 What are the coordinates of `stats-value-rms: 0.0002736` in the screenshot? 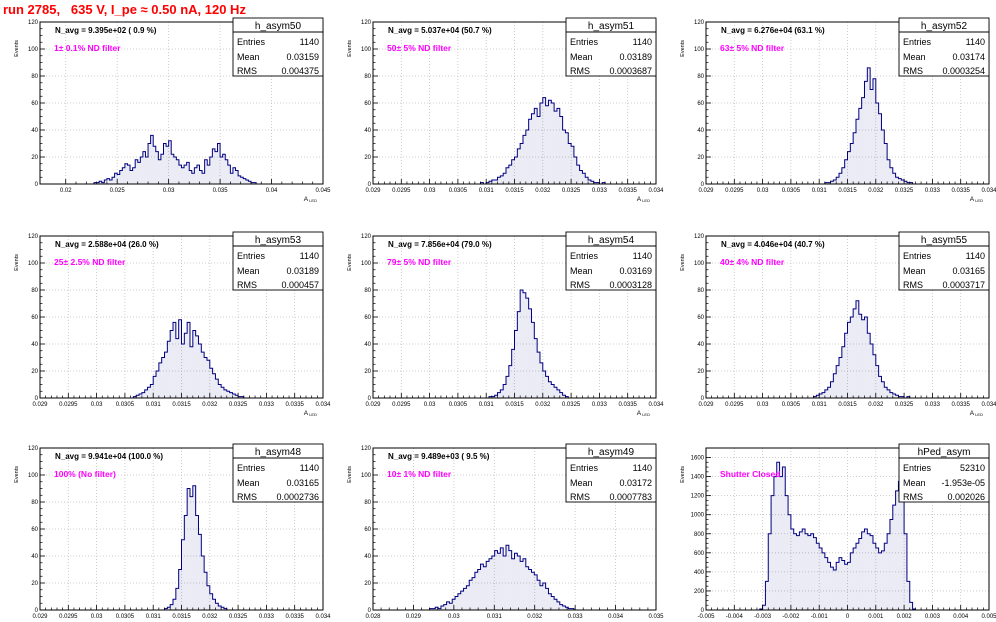 It's located at (297, 497).